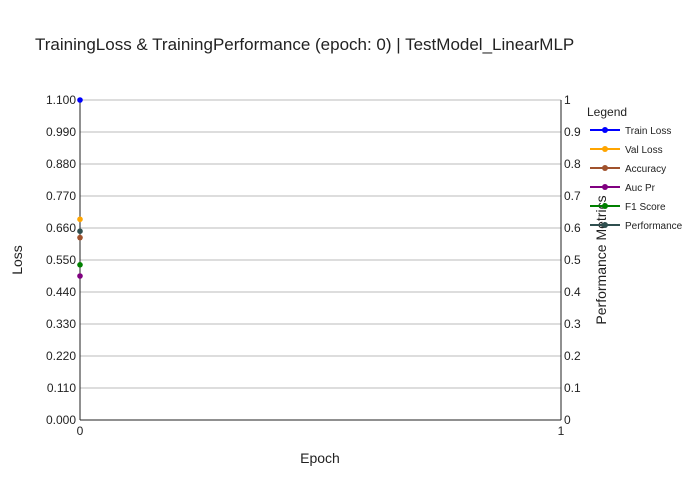 The height and width of the screenshot is (500, 700). What do you see at coordinates (572, 356) in the screenshot?
I see `right-tick-label: 0.2` at bounding box center [572, 356].